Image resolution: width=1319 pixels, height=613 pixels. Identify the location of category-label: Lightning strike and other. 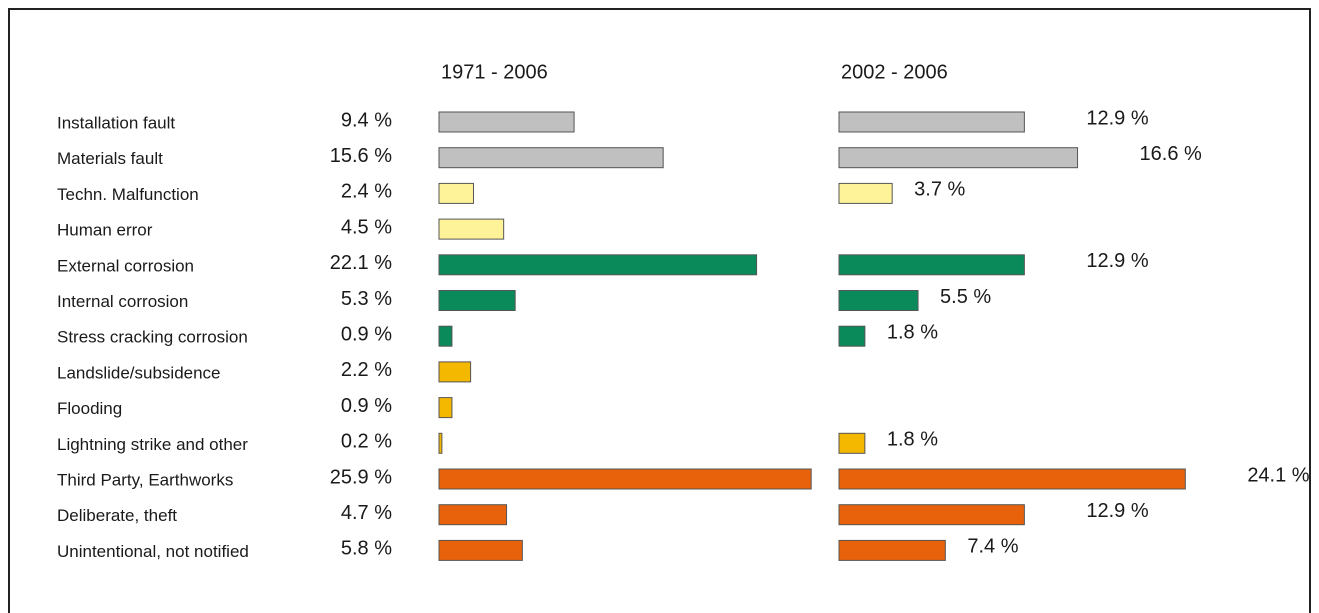
(152, 444).